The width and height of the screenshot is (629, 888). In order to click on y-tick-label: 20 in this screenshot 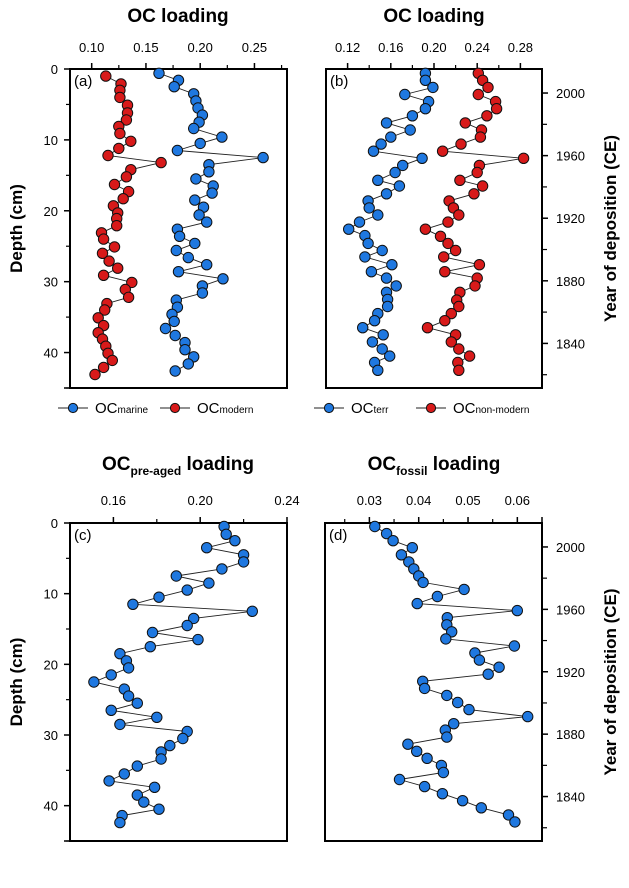, I will do `click(51, 211)`.